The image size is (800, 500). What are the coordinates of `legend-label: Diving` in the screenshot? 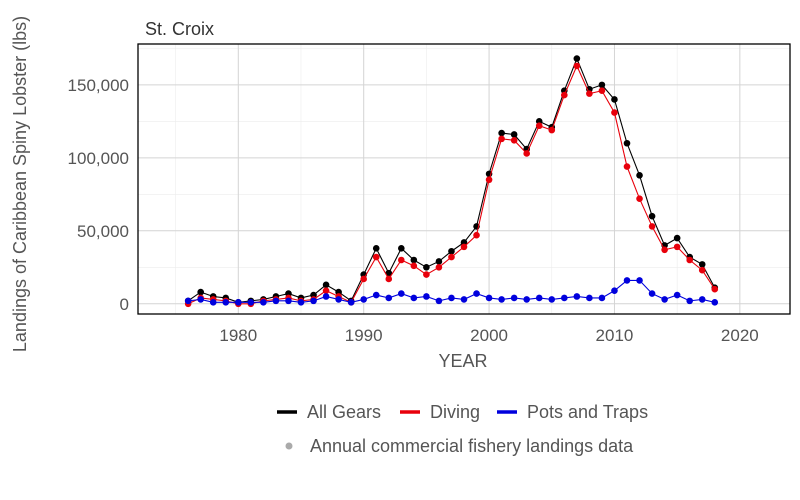 It's located at (455, 412).